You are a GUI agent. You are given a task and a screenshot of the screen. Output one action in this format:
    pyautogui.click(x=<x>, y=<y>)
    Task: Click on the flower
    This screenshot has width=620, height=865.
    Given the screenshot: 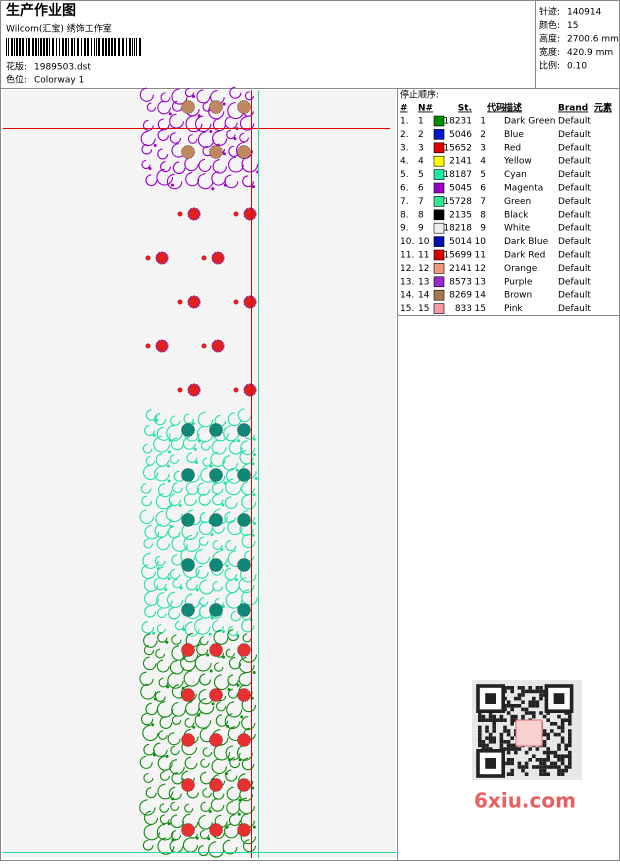 What is the action you would take?
    pyautogui.click(x=194, y=302)
    